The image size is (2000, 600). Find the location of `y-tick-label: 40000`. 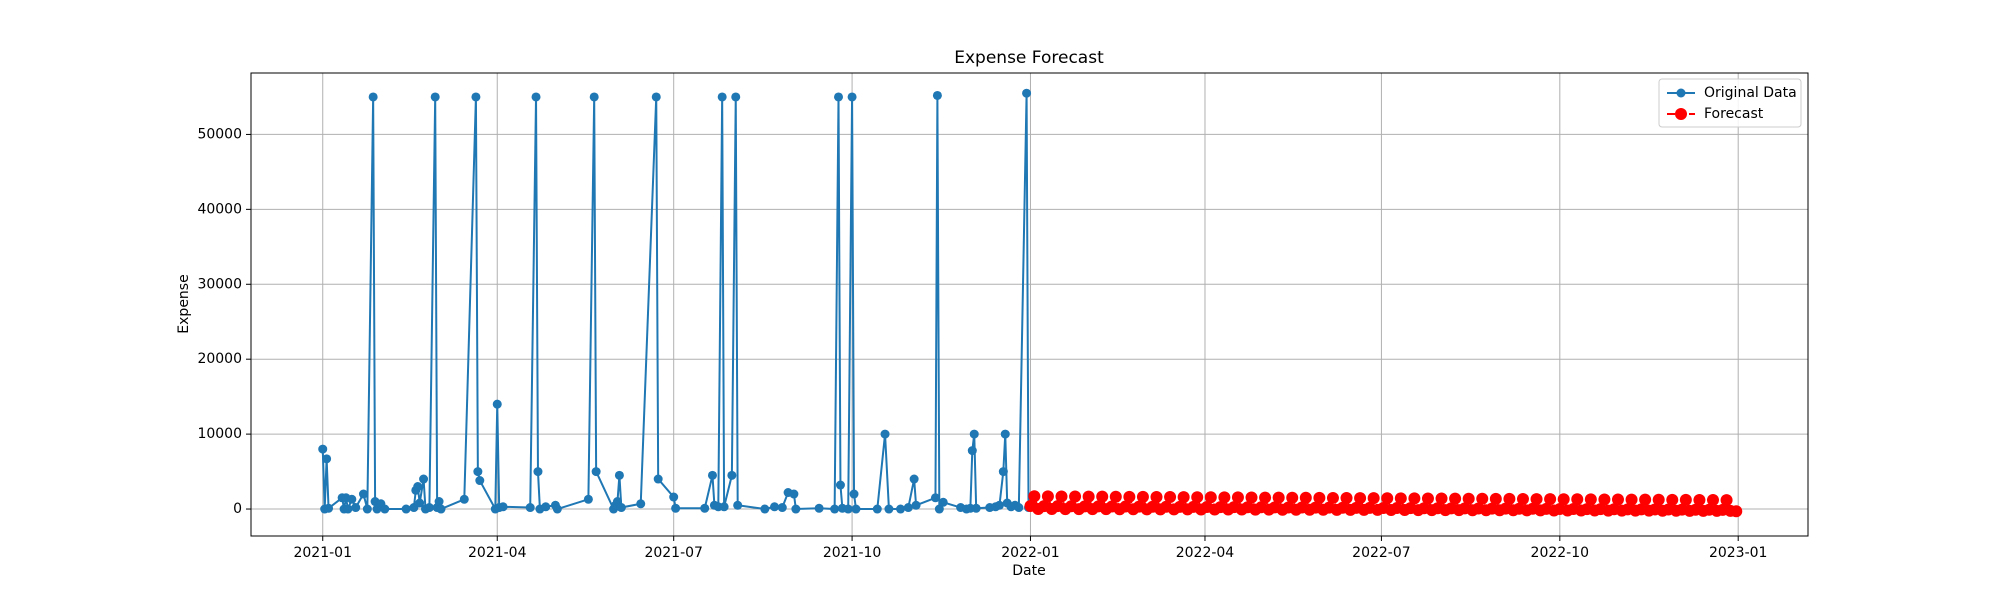

y-tick-label: 40000 is located at coordinates (219, 209).